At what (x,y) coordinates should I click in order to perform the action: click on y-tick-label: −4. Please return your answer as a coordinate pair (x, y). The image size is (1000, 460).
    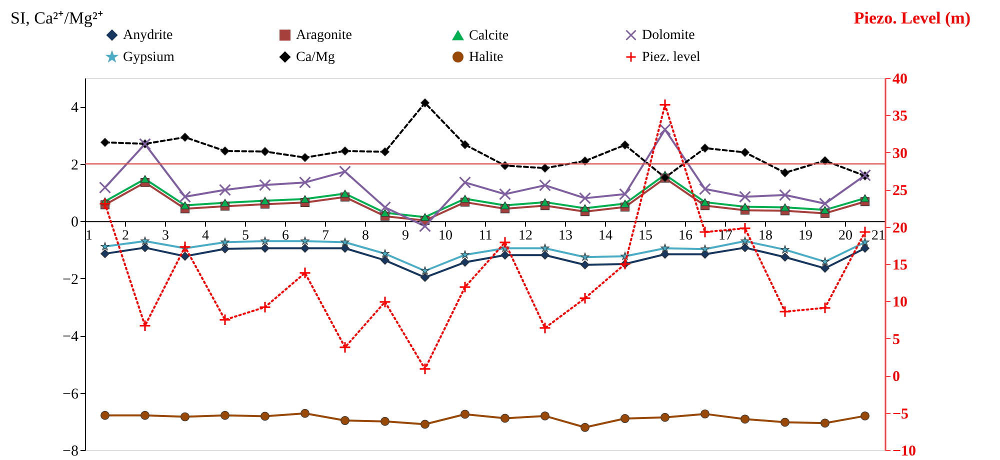
    Looking at the image, I should click on (70, 337).